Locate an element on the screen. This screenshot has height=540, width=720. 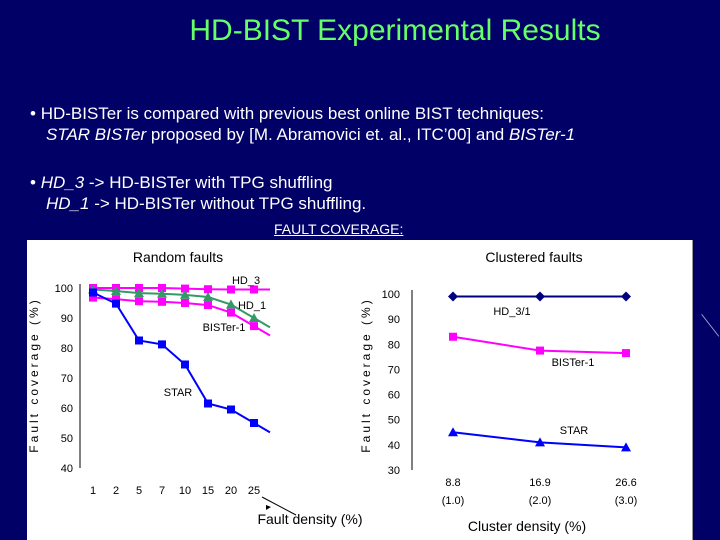
chart2-series-label: HD_3/1 is located at coordinates (511, 312).